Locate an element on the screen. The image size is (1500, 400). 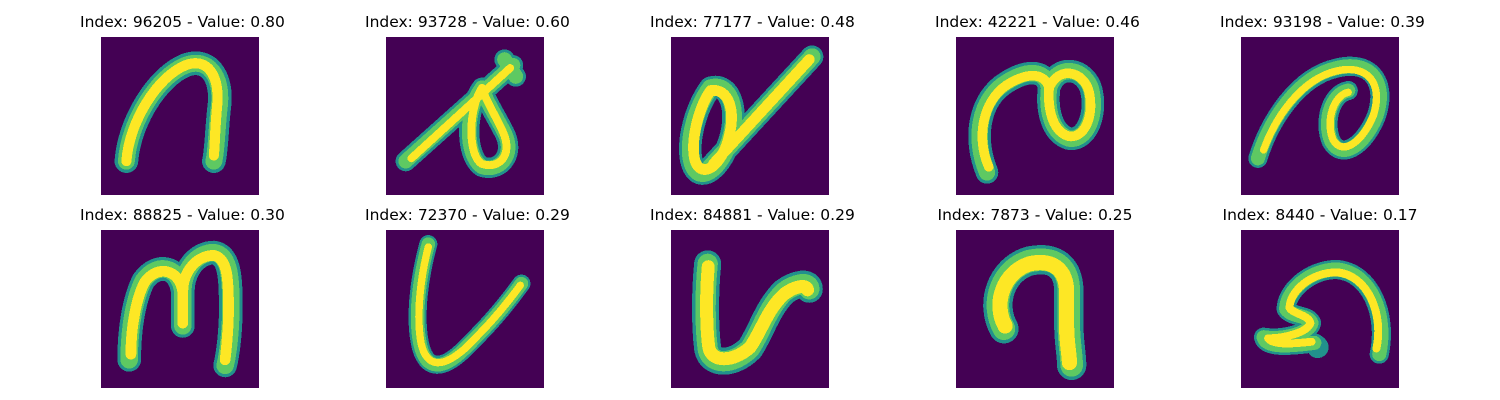
image-panel-7: Index: 72370 - Value: 0.29 is located at coordinates (467, 296).